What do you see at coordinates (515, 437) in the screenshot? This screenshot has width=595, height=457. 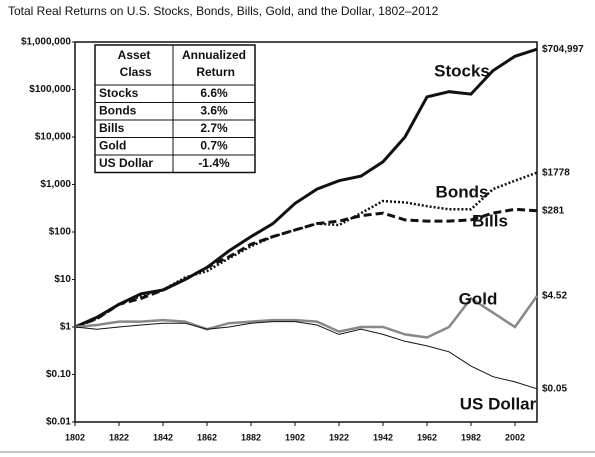 I see `x-tick-label: 2002` at bounding box center [515, 437].